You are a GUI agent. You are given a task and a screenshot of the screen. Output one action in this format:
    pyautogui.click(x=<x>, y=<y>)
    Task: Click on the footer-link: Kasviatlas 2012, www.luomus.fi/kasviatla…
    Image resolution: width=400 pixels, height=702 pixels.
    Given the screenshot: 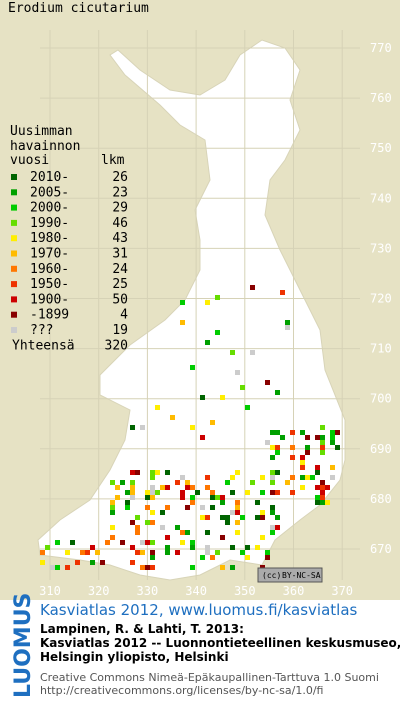 What is the action you would take?
    pyautogui.click(x=199, y=610)
    